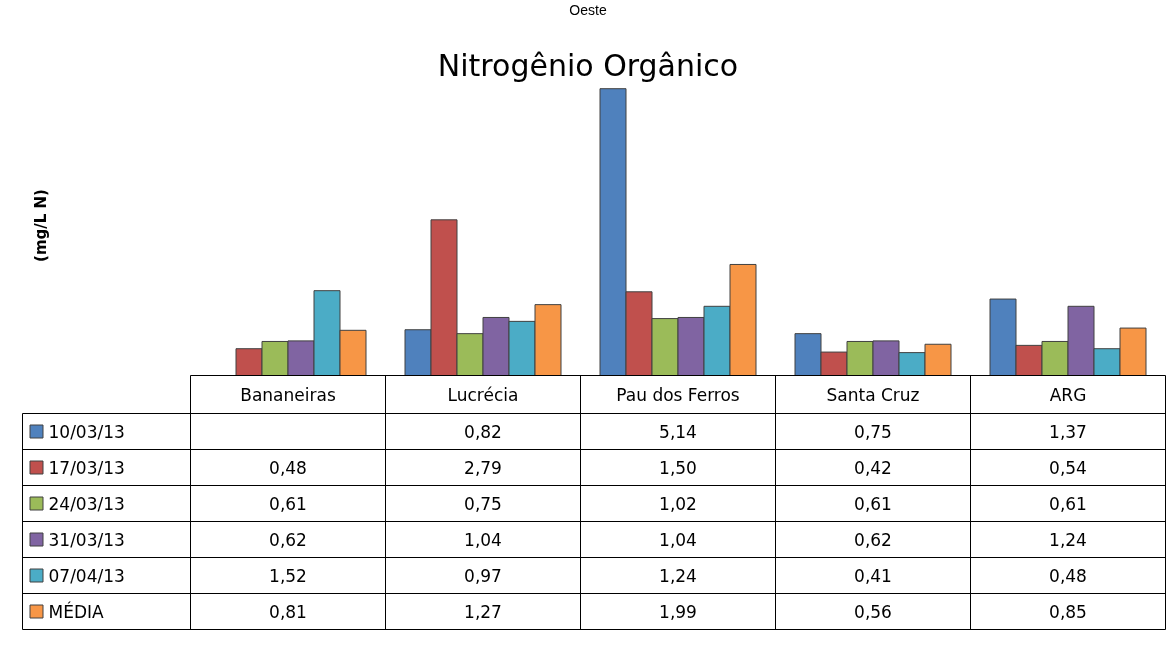  I want to click on data-label: 0,54, so click(1068, 468).